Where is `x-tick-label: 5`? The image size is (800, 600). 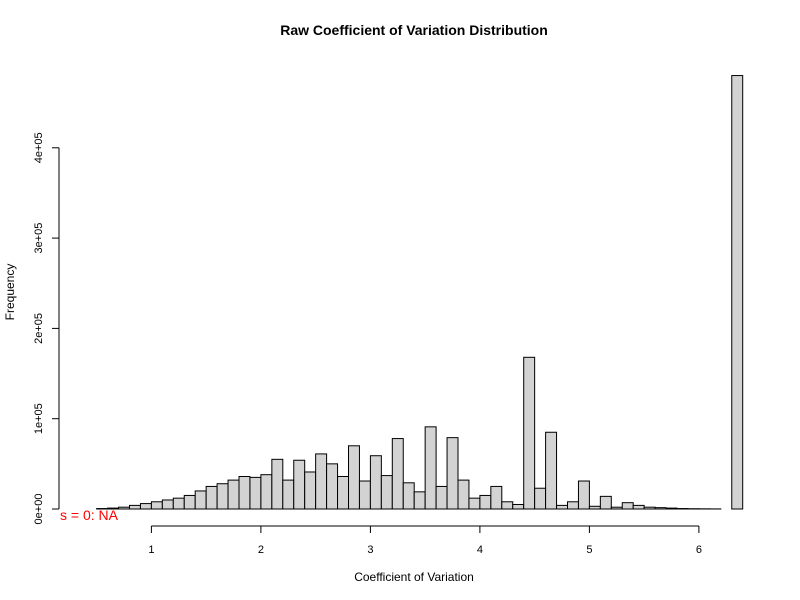
x-tick-label: 5 is located at coordinates (589, 550).